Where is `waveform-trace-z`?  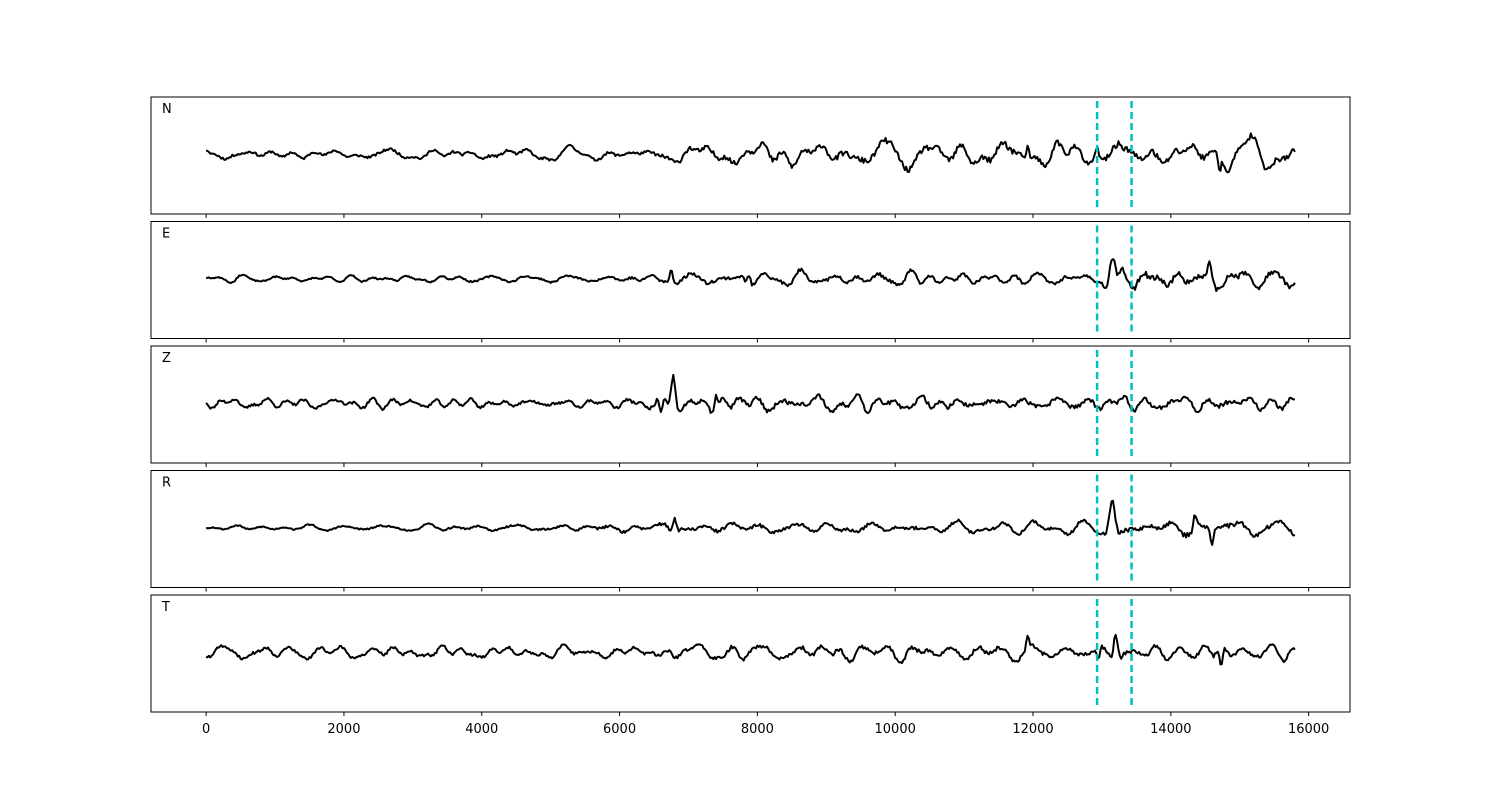
waveform-trace-z is located at coordinates (750, 394).